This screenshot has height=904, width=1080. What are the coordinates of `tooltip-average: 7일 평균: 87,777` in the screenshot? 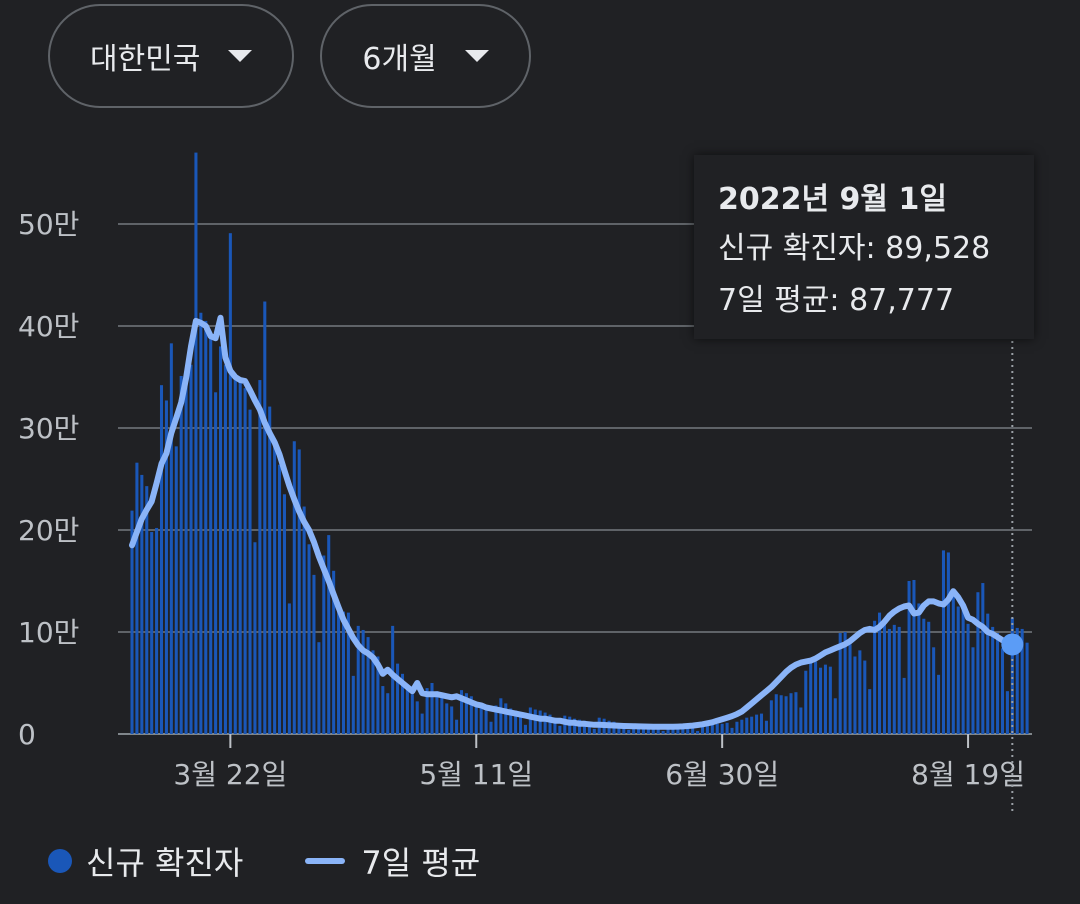 It's located at (836, 300).